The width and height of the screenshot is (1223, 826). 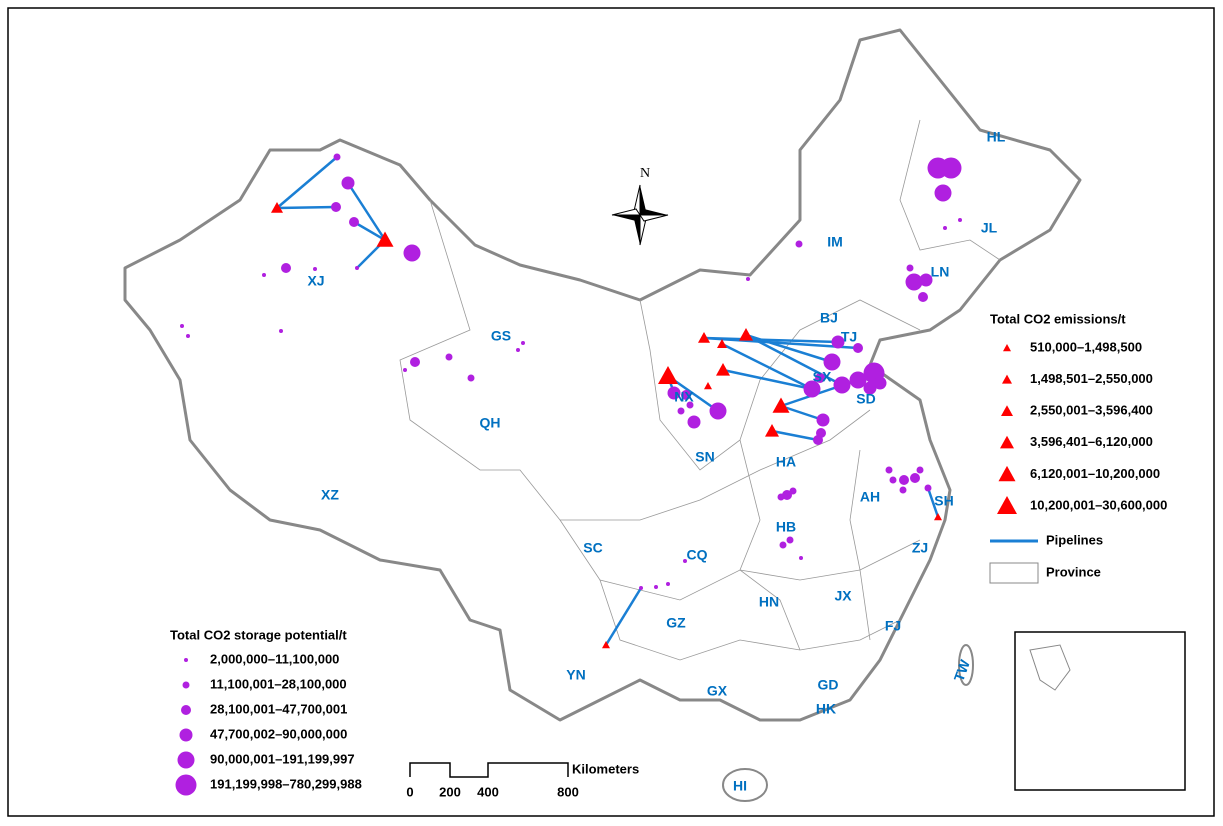 I want to click on legend-label: 2,550,001–3,596,400, so click(x=1091, y=410).